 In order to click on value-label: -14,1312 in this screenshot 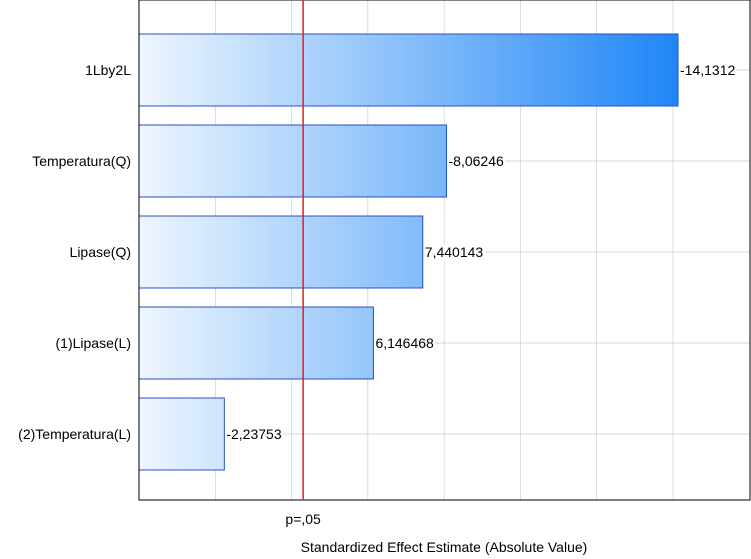, I will do `click(707, 70)`.